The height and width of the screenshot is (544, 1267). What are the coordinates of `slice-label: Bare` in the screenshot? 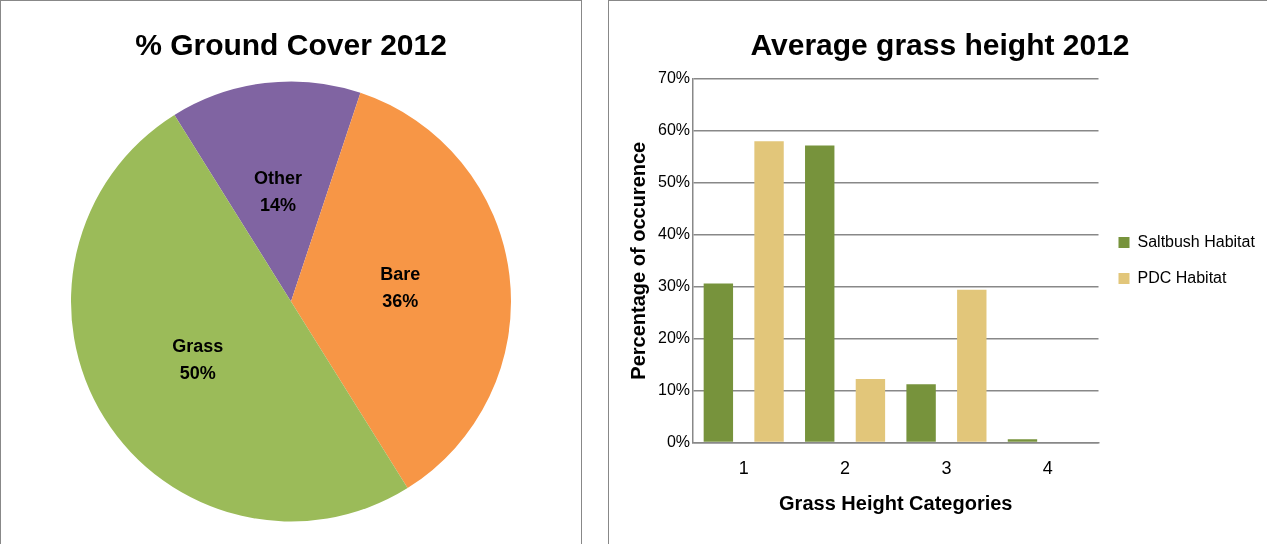 It's located at (400, 274).